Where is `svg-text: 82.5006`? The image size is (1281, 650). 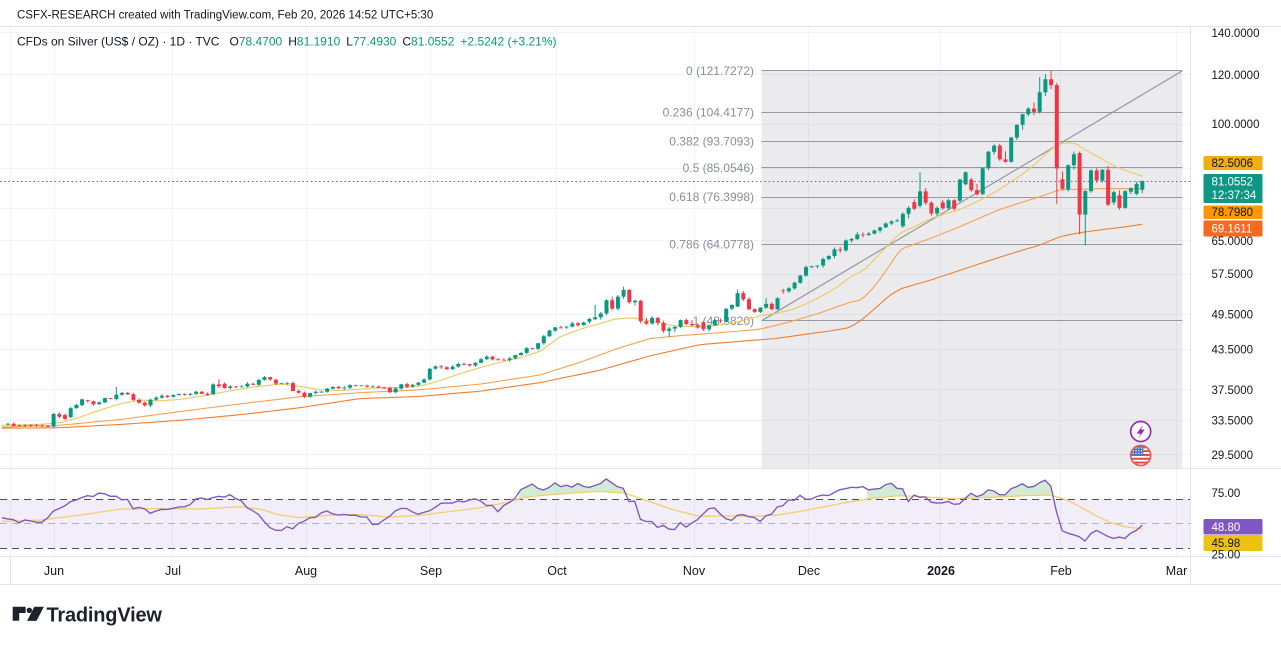 svg-text: 82.5006 is located at coordinates (1233, 164).